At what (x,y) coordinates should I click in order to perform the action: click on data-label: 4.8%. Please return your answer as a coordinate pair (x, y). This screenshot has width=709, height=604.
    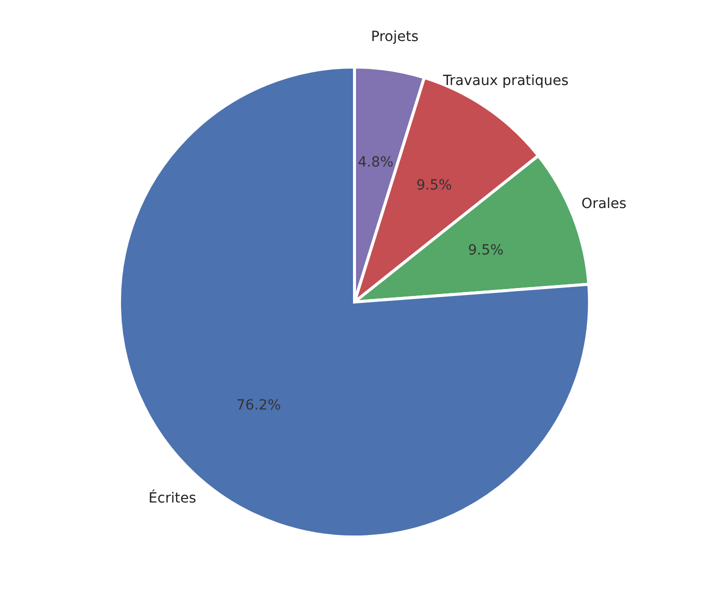
    Looking at the image, I should click on (376, 162).